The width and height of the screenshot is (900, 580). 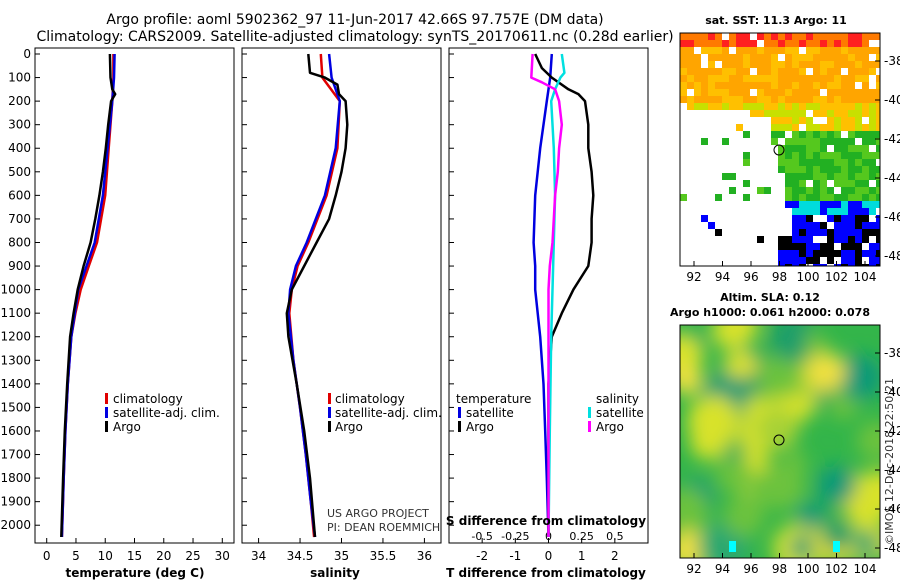 What do you see at coordinates (780, 441) in the screenshot?
I see `sla-map` at bounding box center [780, 441].